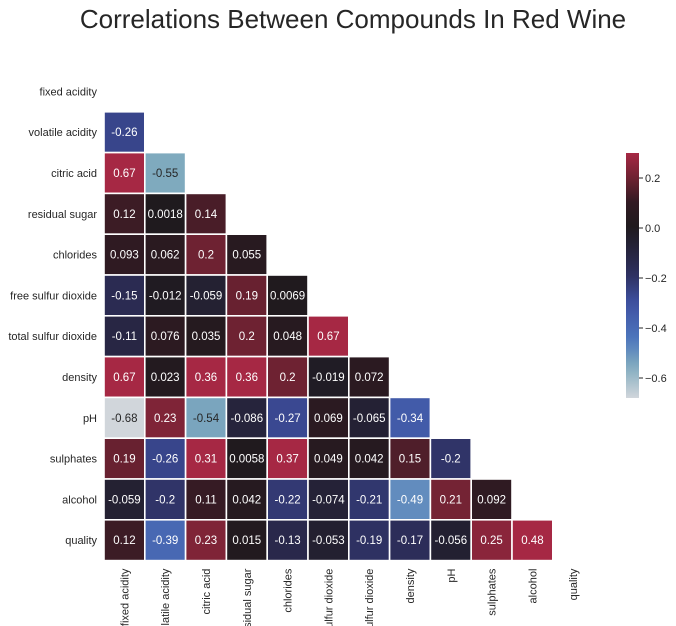  I want to click on x-tick-label-citric-acid: citric acid, so click(207, 592).